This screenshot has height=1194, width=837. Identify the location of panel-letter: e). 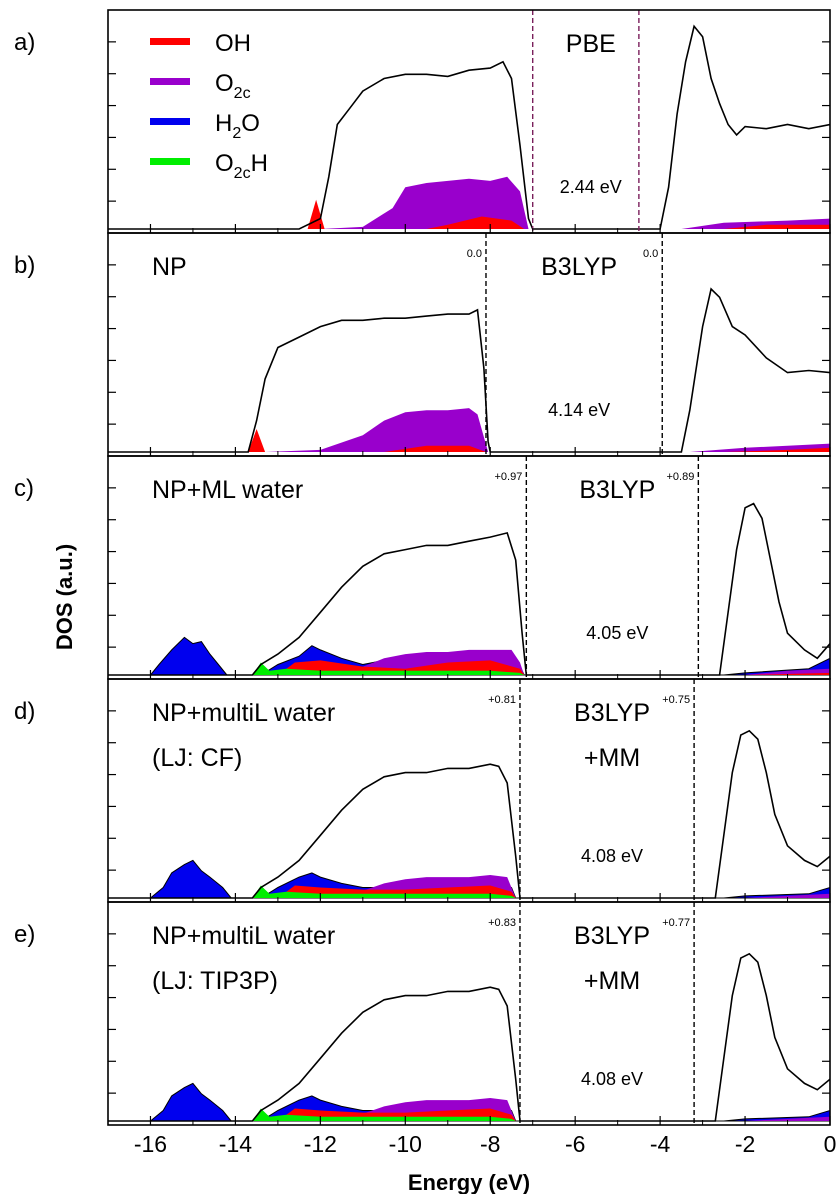
(24, 934).